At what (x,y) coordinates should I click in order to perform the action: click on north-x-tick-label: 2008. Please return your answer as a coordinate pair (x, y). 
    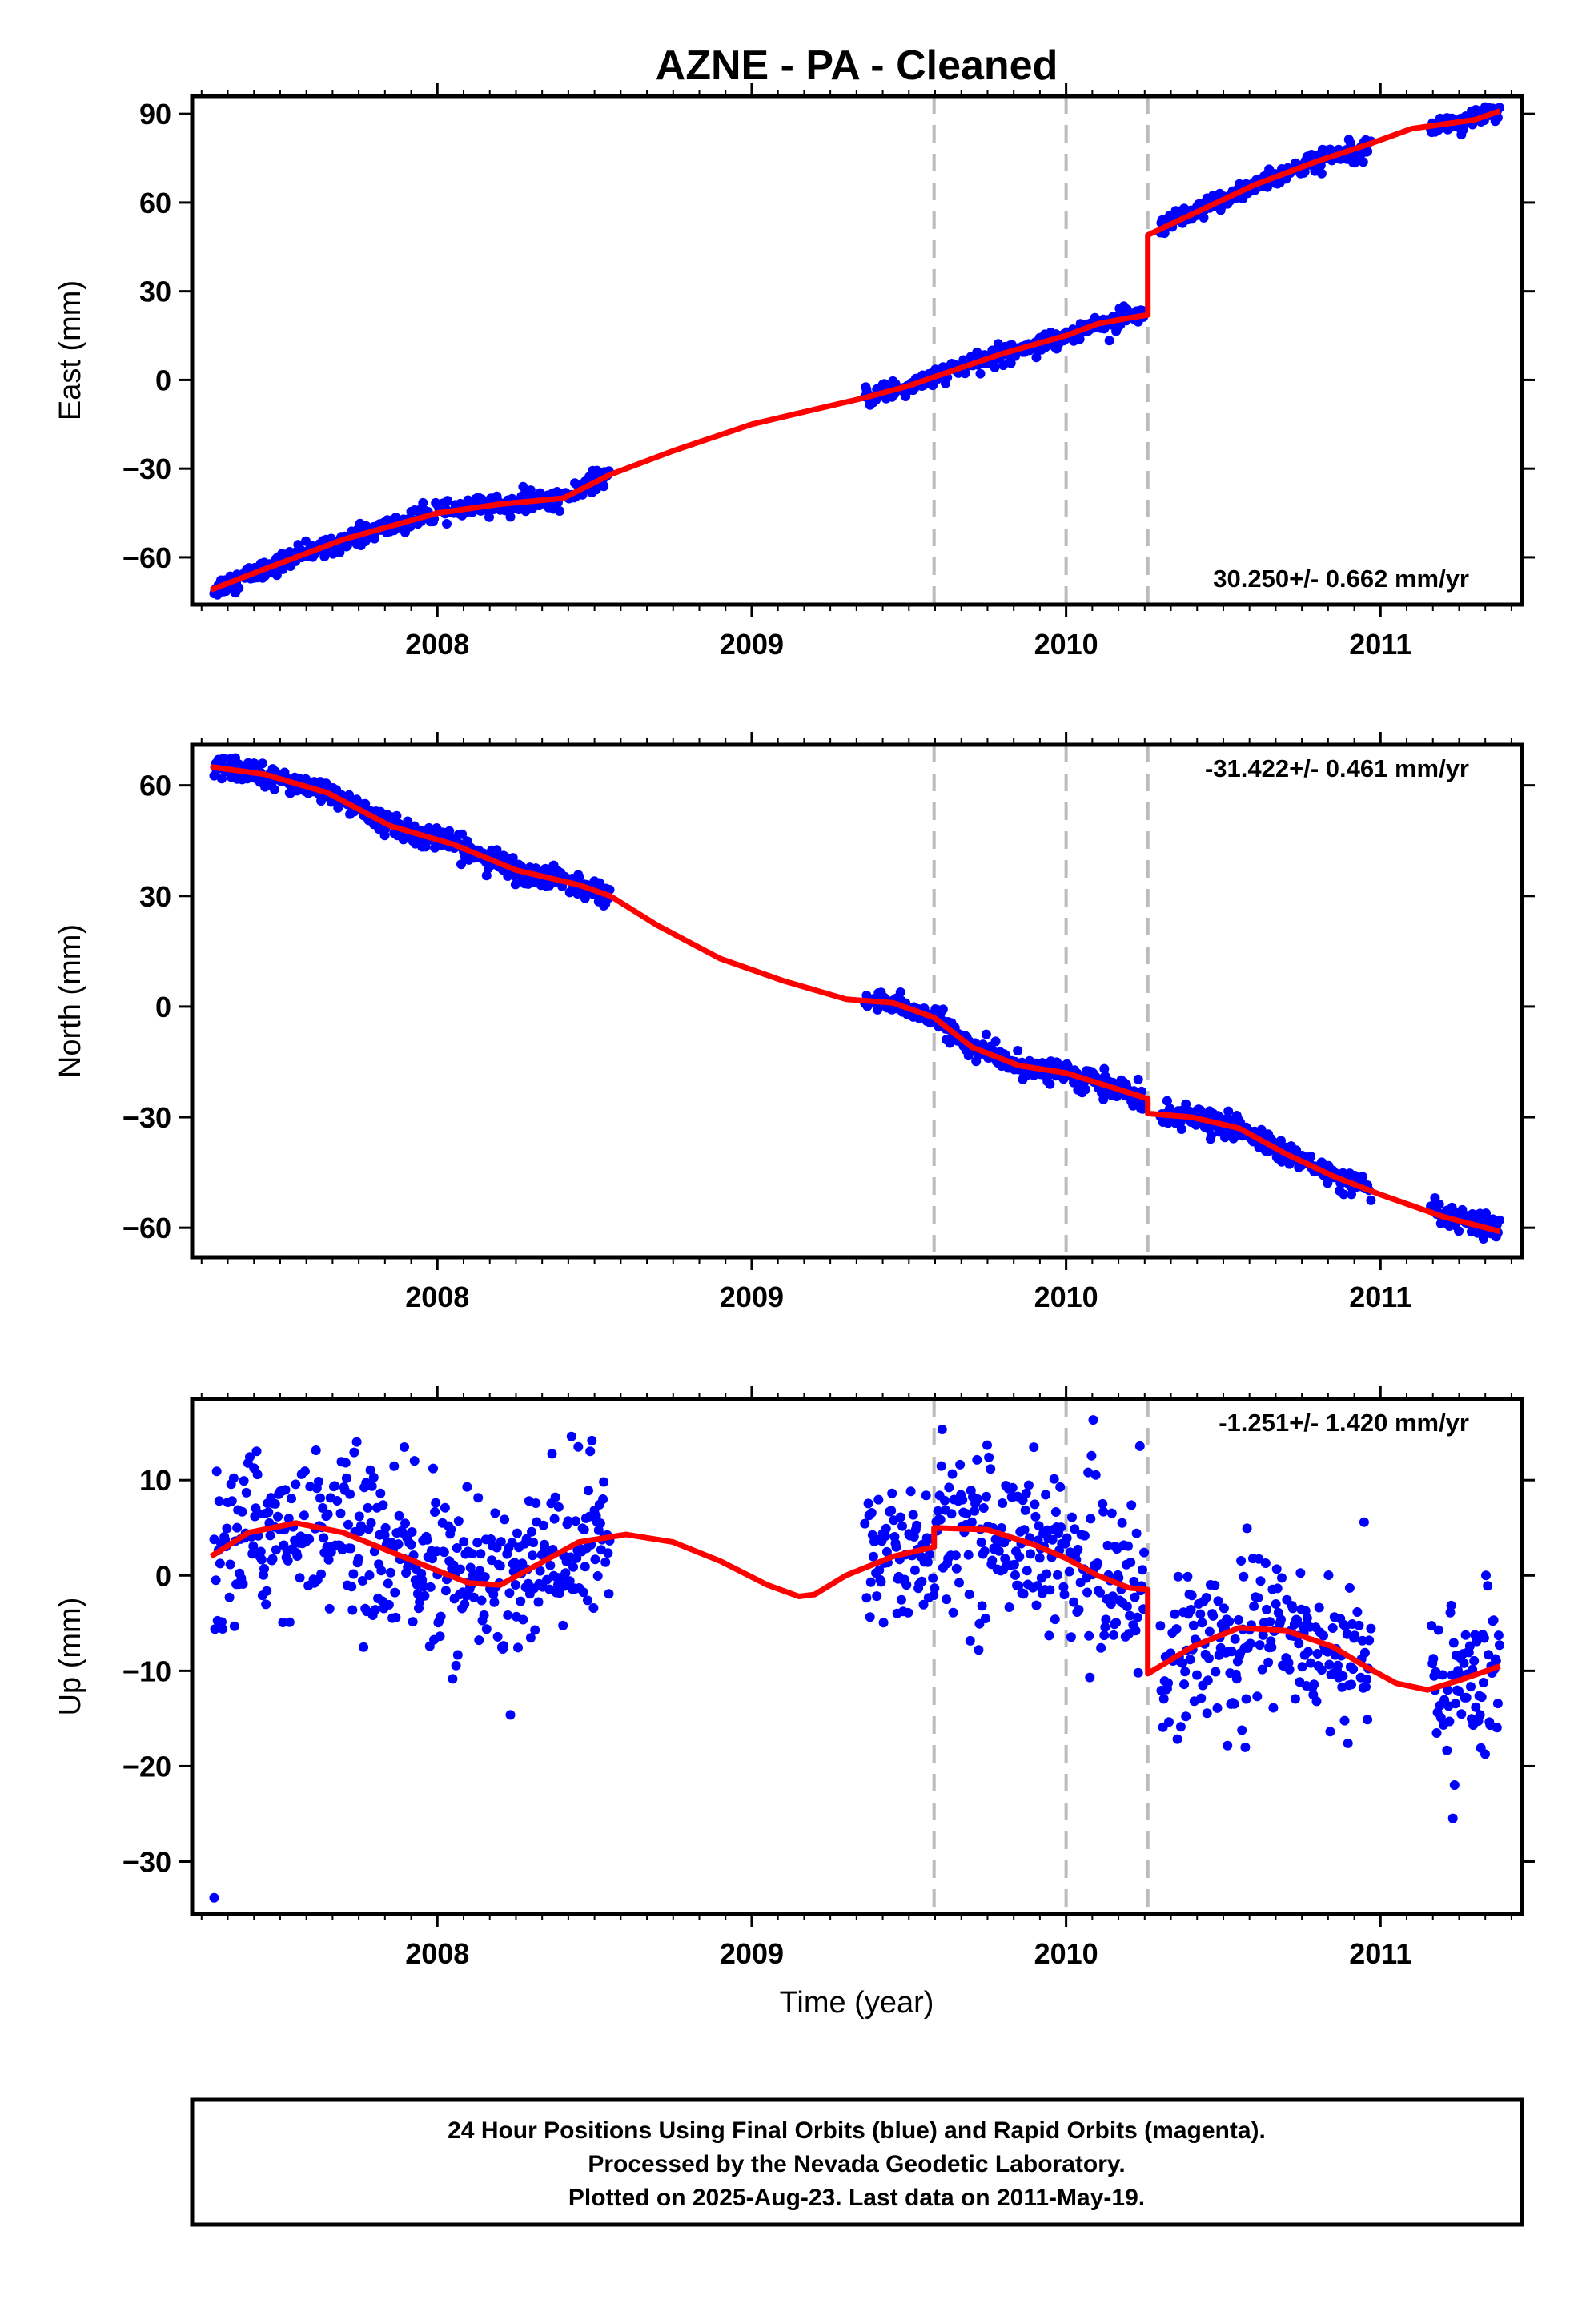
    Looking at the image, I should click on (437, 1297).